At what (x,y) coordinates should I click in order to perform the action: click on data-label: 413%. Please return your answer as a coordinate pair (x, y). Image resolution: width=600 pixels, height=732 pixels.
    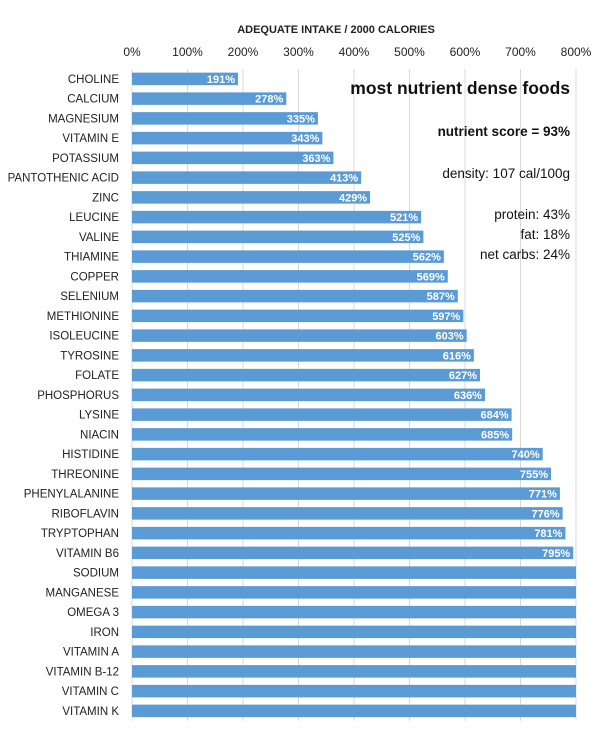
    Looking at the image, I should click on (344, 179).